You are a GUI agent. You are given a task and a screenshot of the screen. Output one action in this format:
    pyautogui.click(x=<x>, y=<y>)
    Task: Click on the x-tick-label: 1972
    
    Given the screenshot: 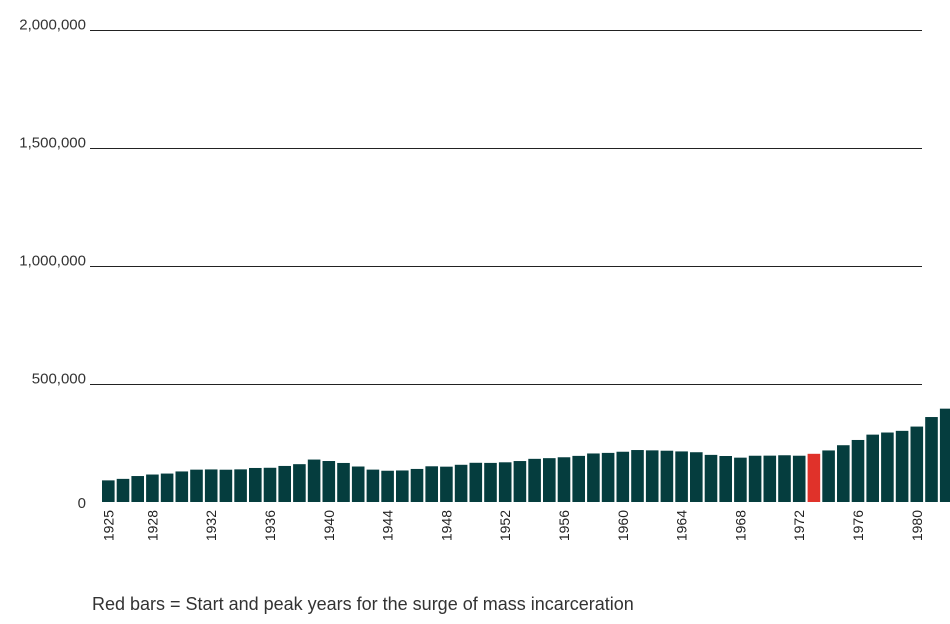 What is the action you would take?
    pyautogui.click(x=799, y=525)
    